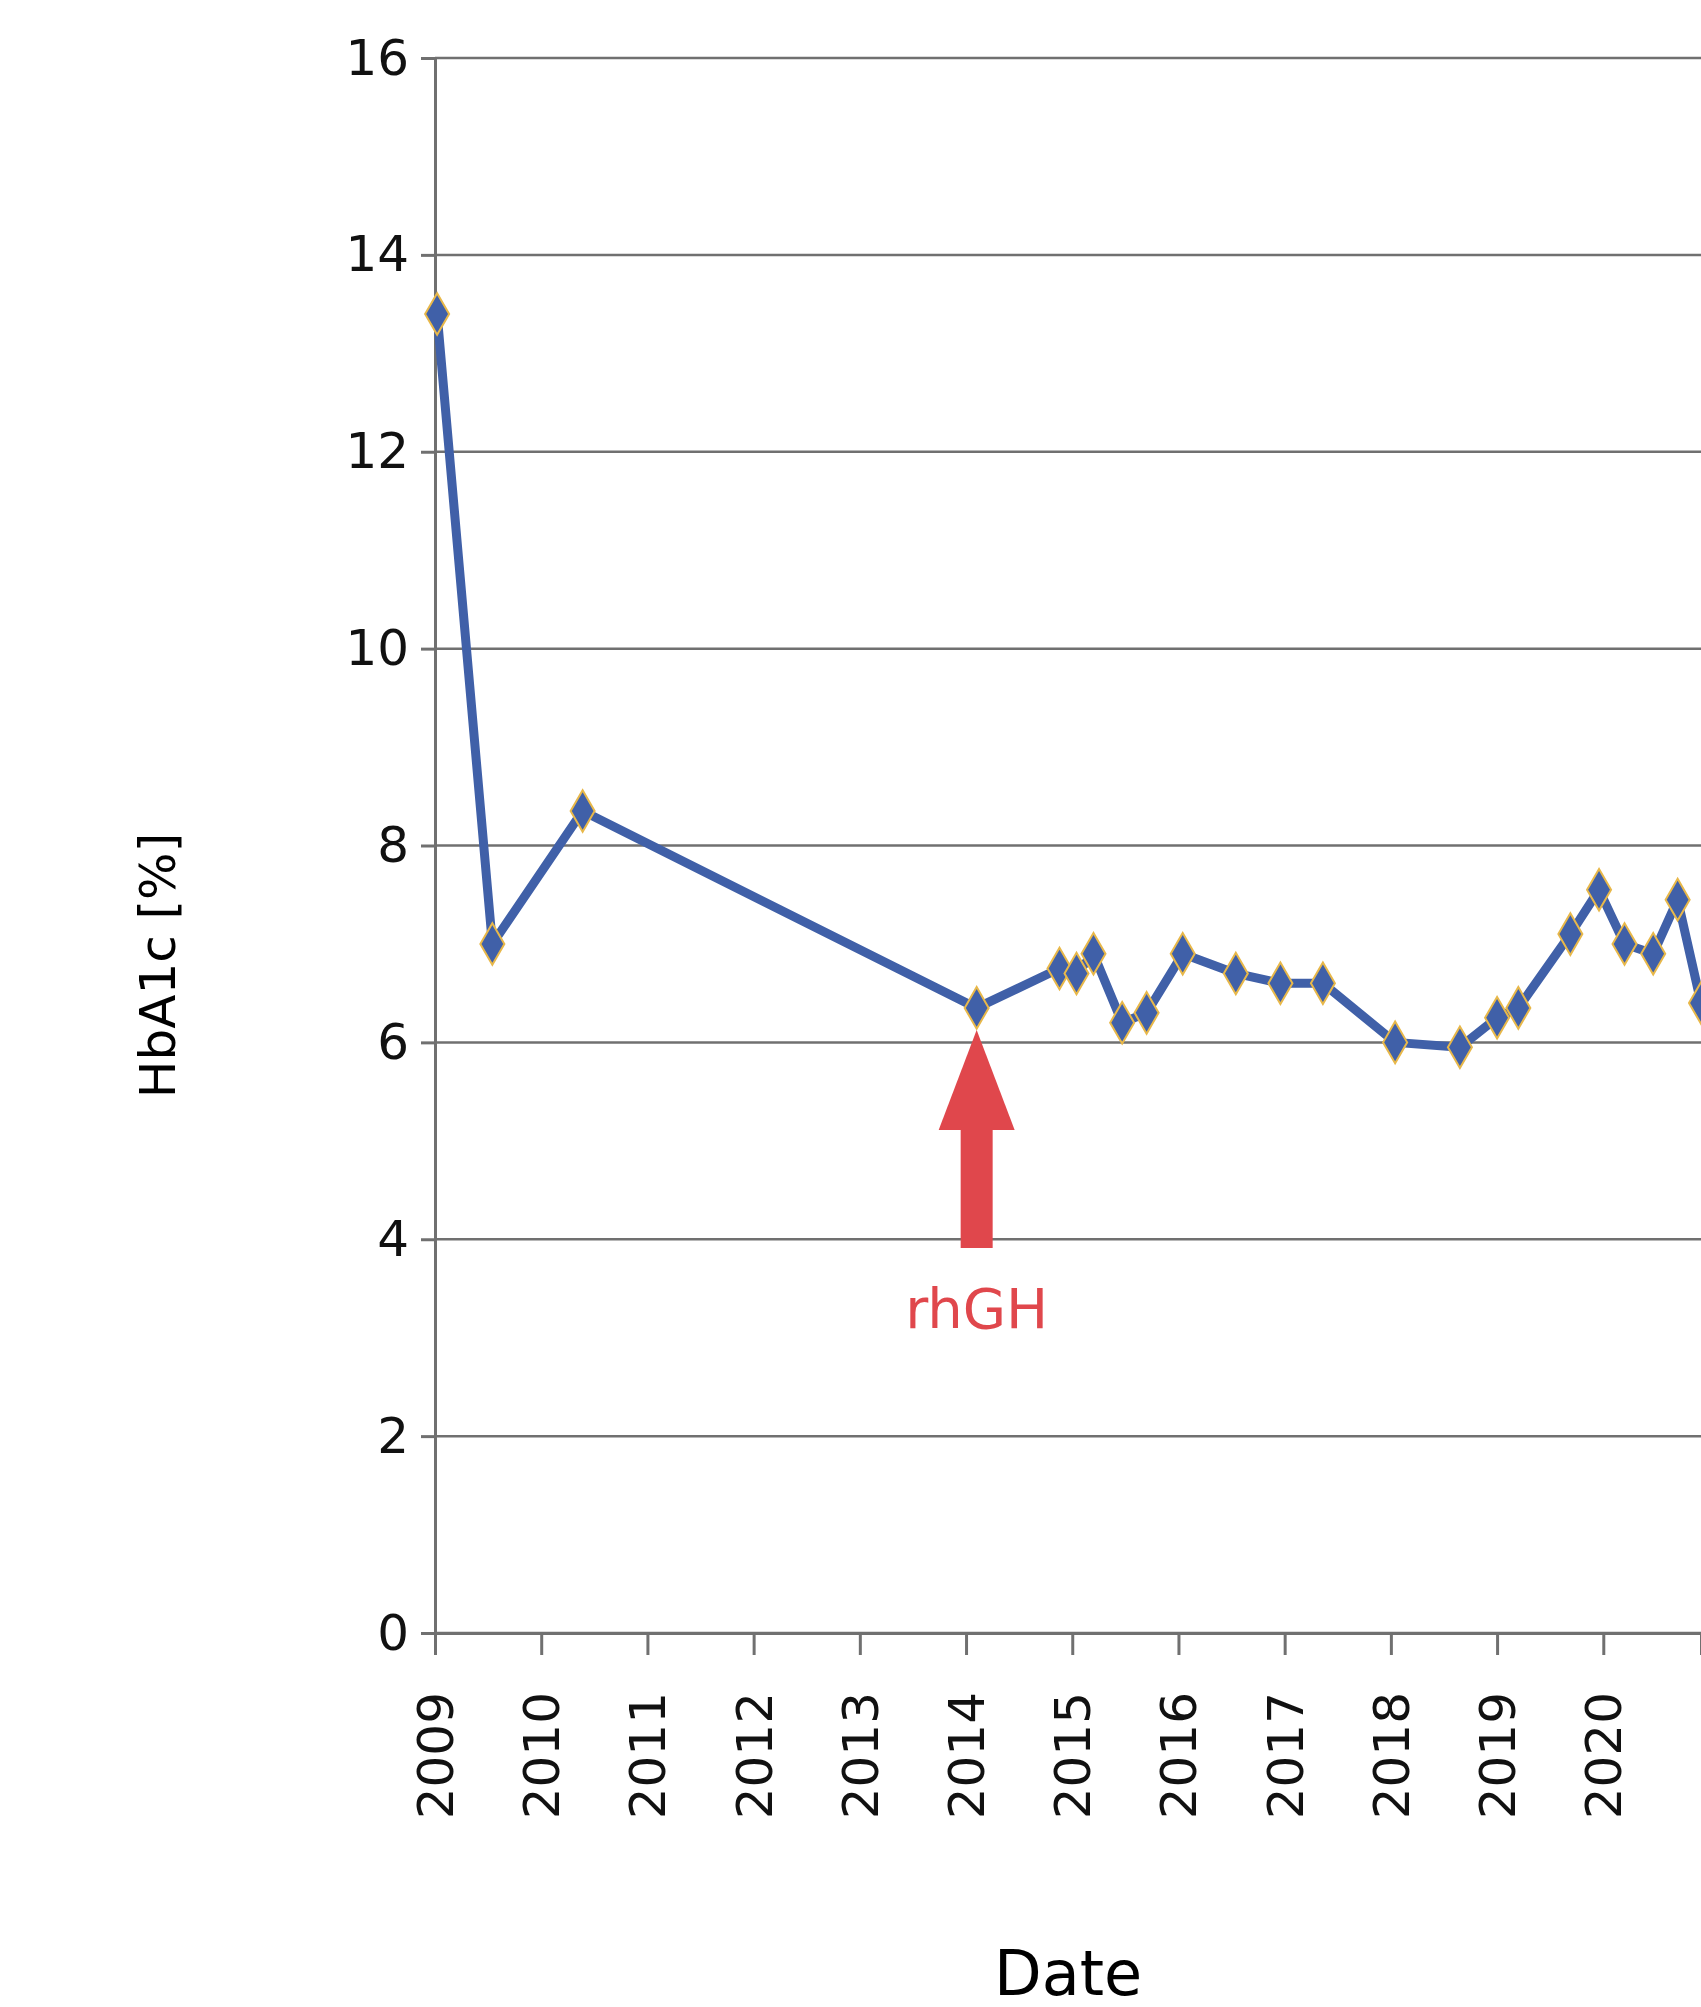  What do you see at coordinates (393, 1238) in the screenshot?
I see `y-tick-label: 4` at bounding box center [393, 1238].